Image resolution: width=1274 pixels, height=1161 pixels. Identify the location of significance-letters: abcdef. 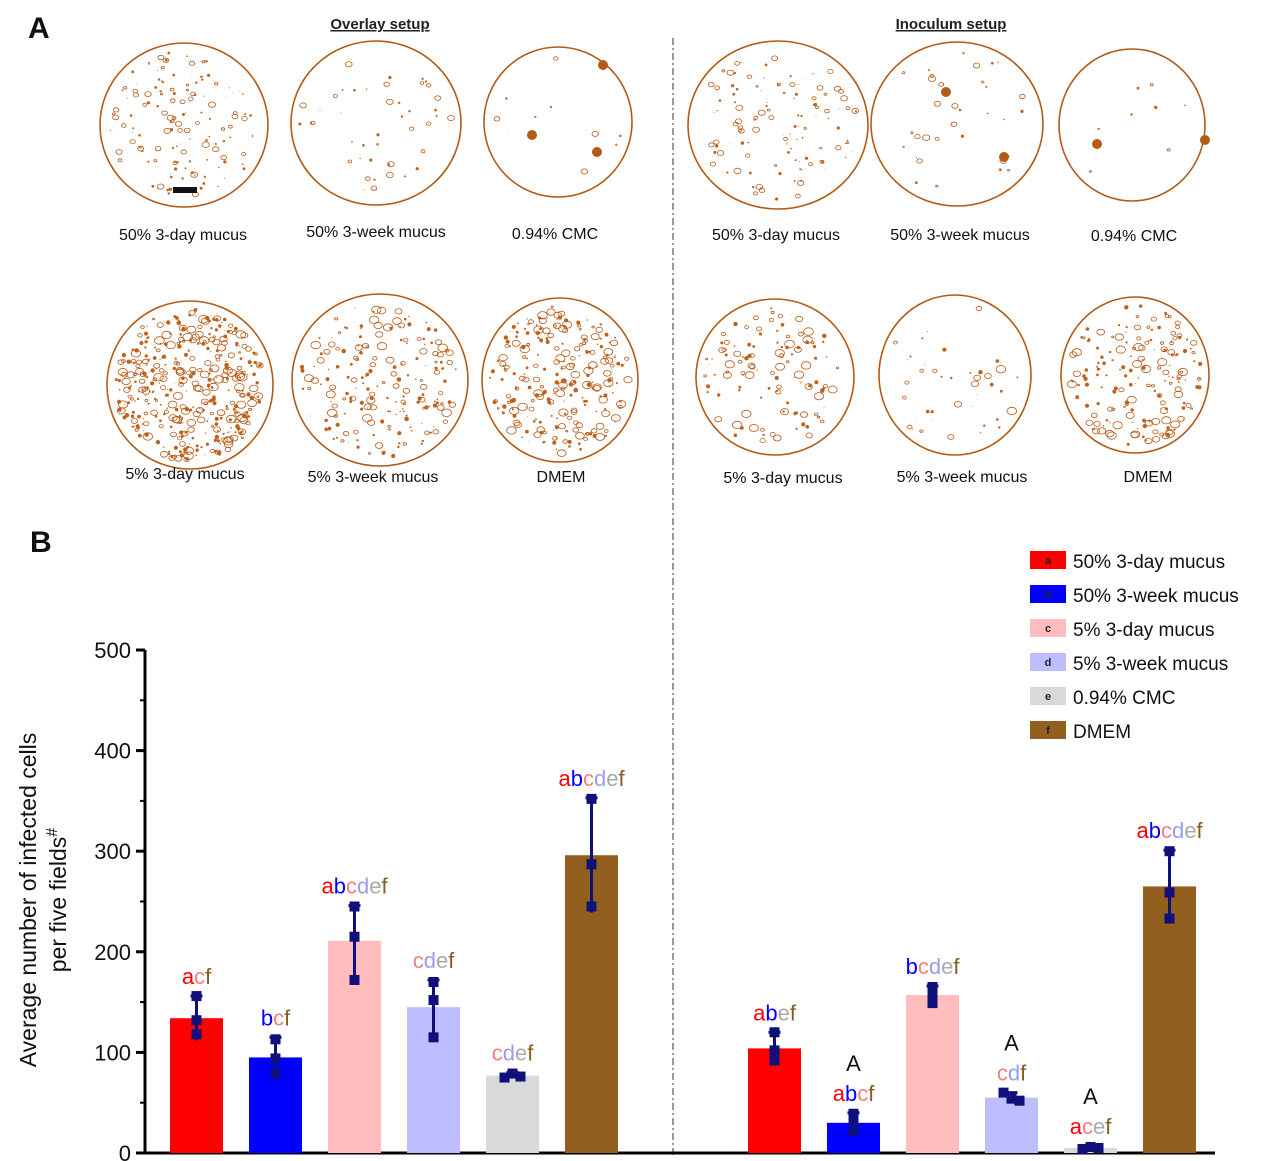
(1169, 830).